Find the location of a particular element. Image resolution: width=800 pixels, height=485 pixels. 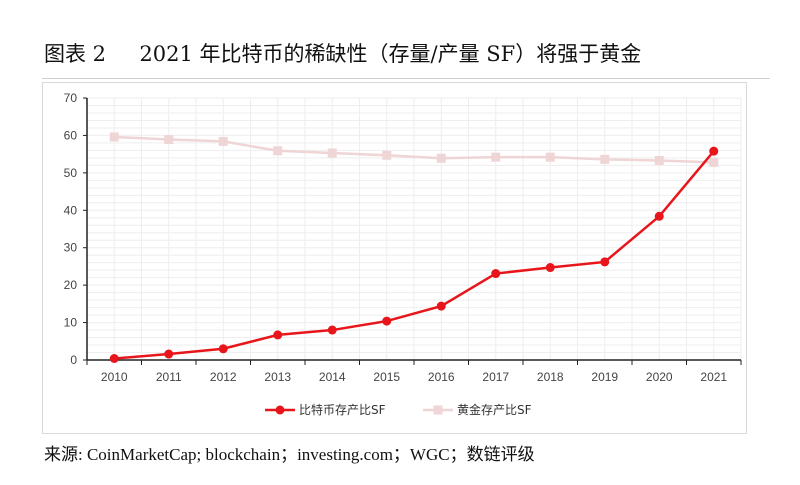

x-tick-label: 2012 is located at coordinates (223, 377).